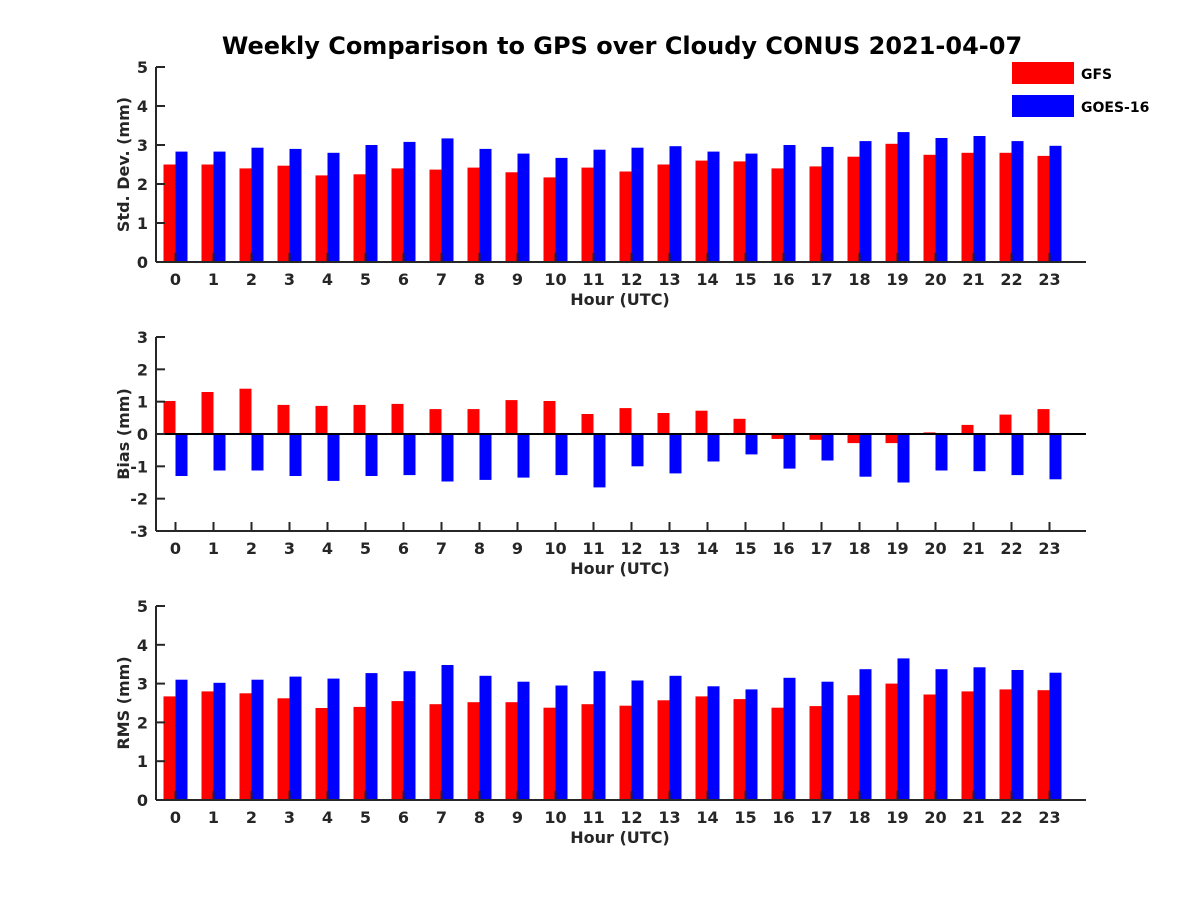 Image resolution: width=1200 pixels, height=900 pixels. Describe the element at coordinates (1096, 75) in the screenshot. I see `legend-label-gfs: GFS` at that location.